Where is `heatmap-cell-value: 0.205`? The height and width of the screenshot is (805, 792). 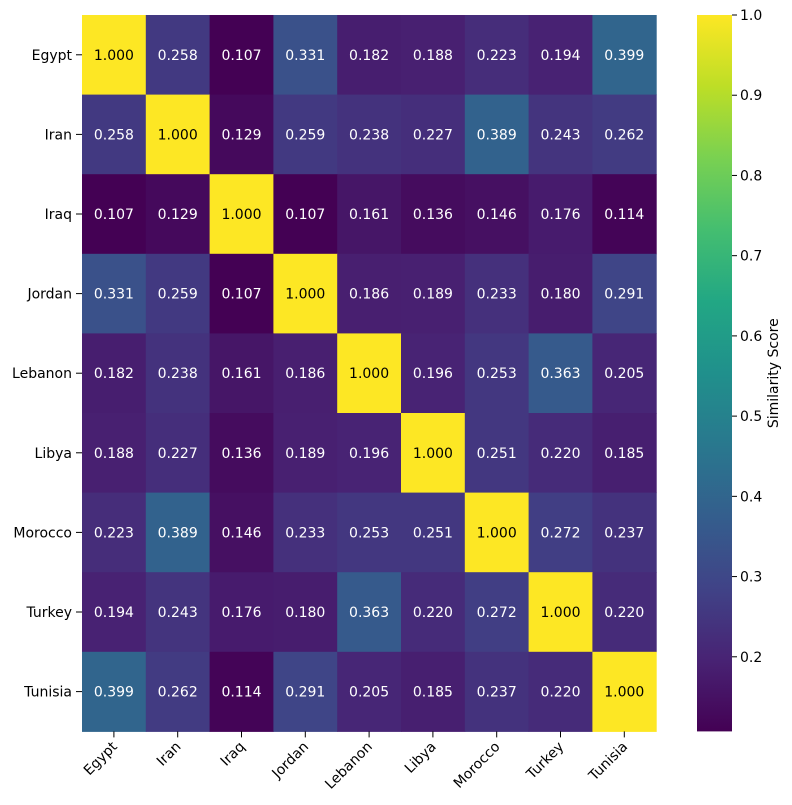 heatmap-cell-value: 0.205 is located at coordinates (624, 374).